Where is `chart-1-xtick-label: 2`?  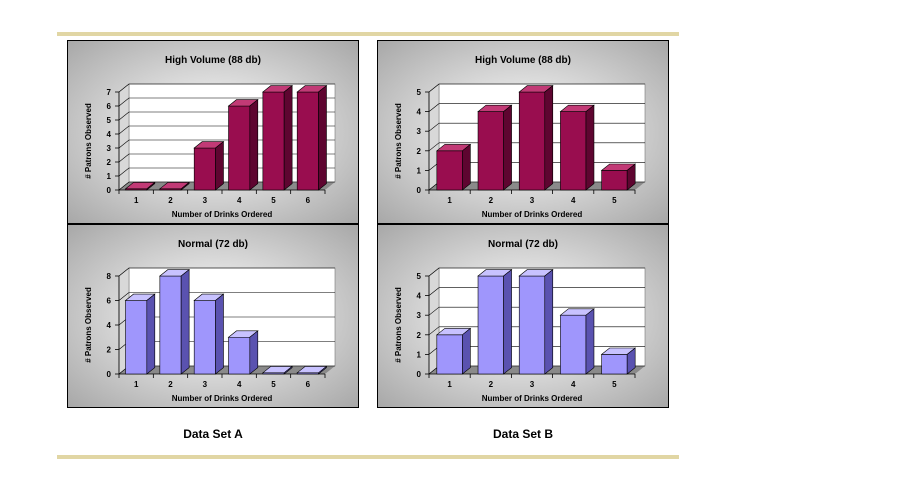
chart-1-xtick-label: 2 is located at coordinates (170, 384).